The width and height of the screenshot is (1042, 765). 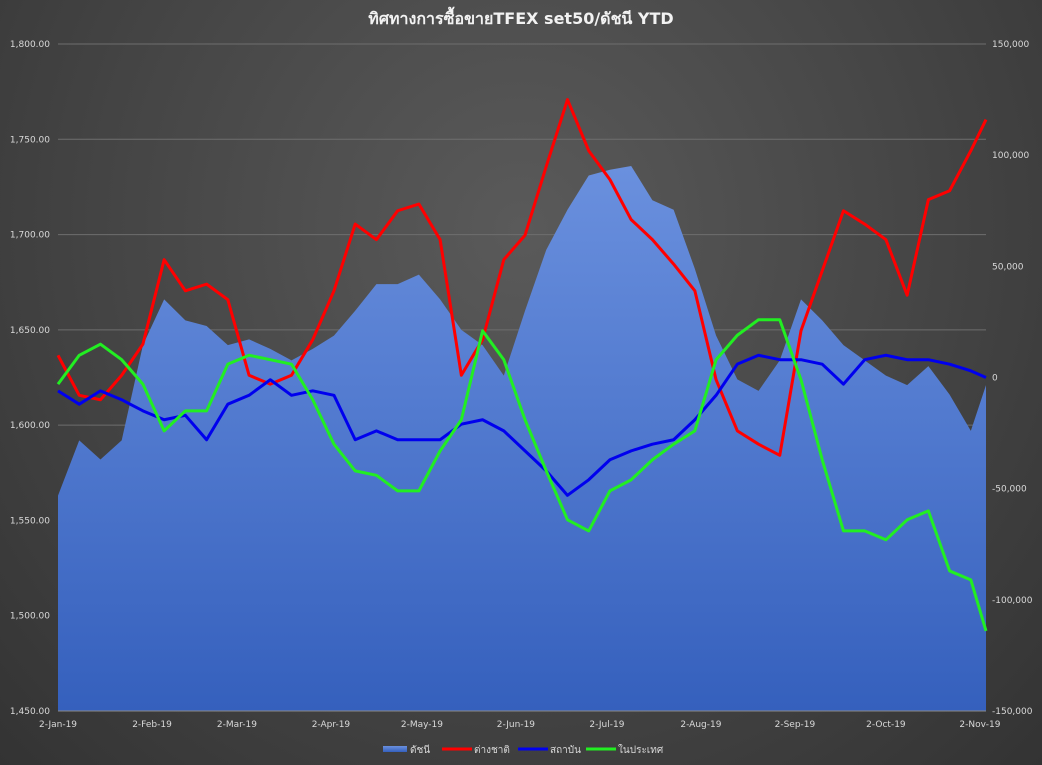 I want to click on legend-label: ในประเทศ, so click(x=641, y=750).